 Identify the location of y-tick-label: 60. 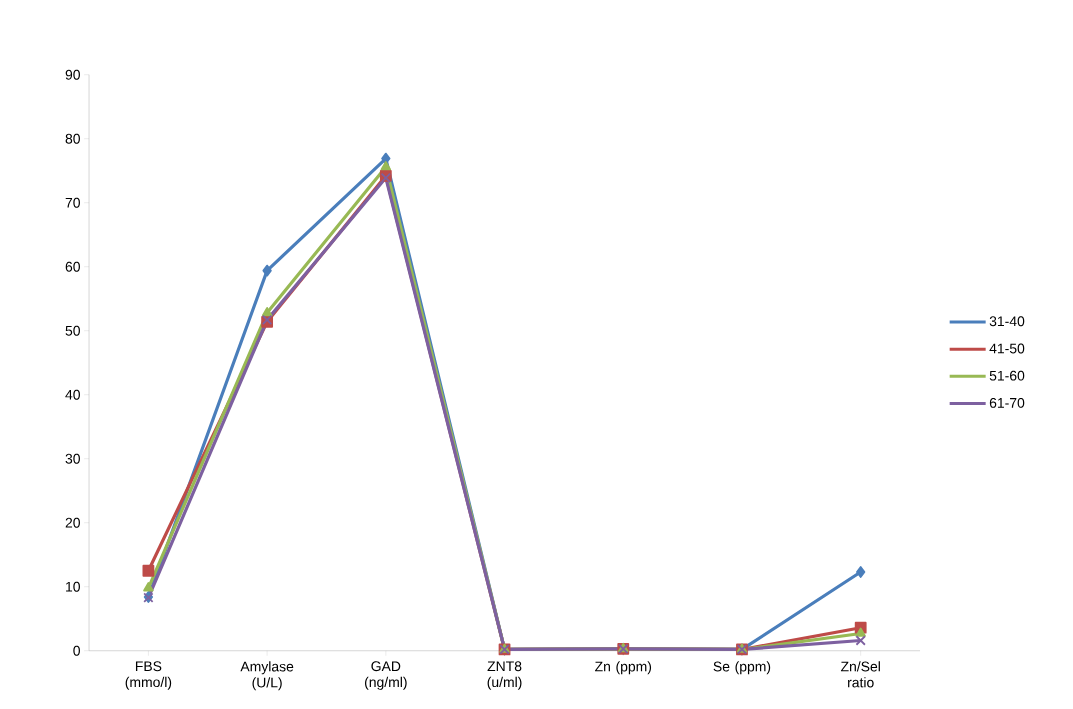
(72, 266).